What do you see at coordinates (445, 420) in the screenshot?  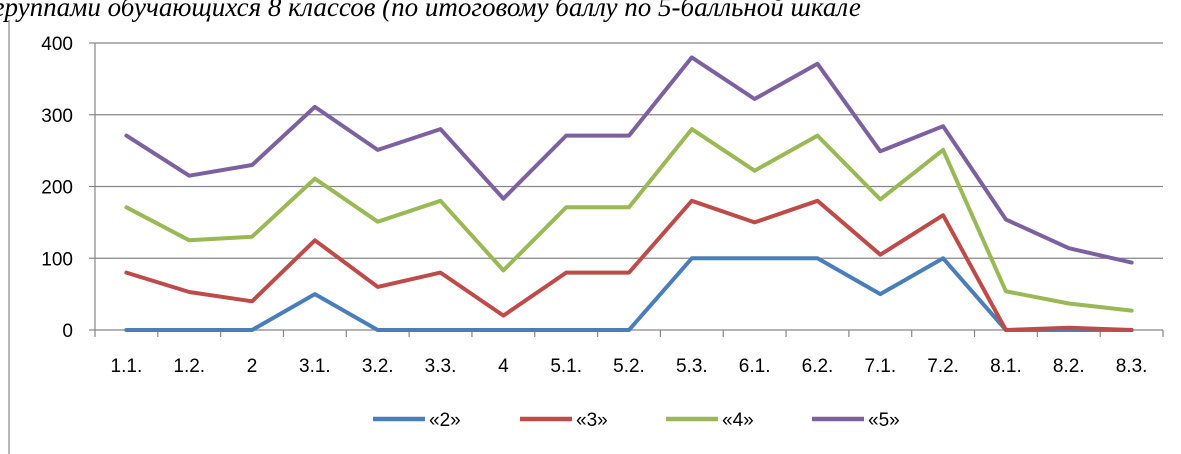 I see `legend-label: «2»` at bounding box center [445, 420].